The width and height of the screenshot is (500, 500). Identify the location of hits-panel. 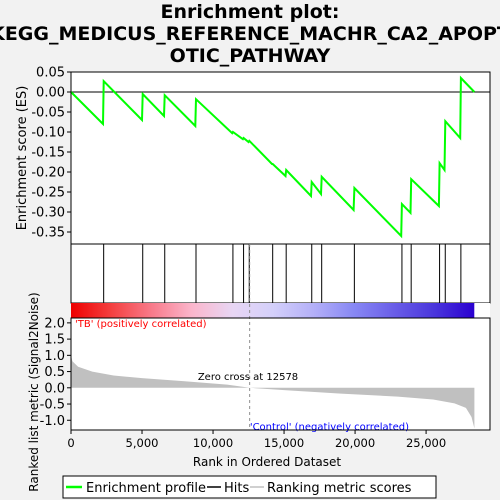
(280, 273).